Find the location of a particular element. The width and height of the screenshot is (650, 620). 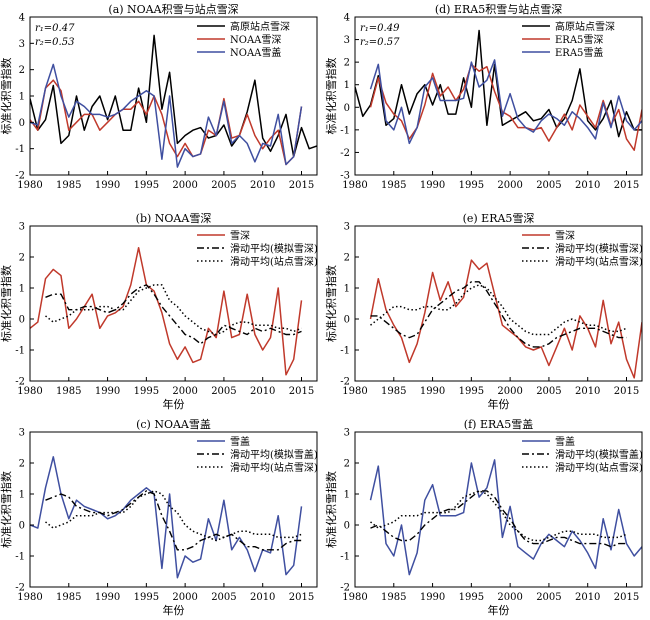

panel-title: (f) ERA5雪盖 is located at coordinates (498, 424).